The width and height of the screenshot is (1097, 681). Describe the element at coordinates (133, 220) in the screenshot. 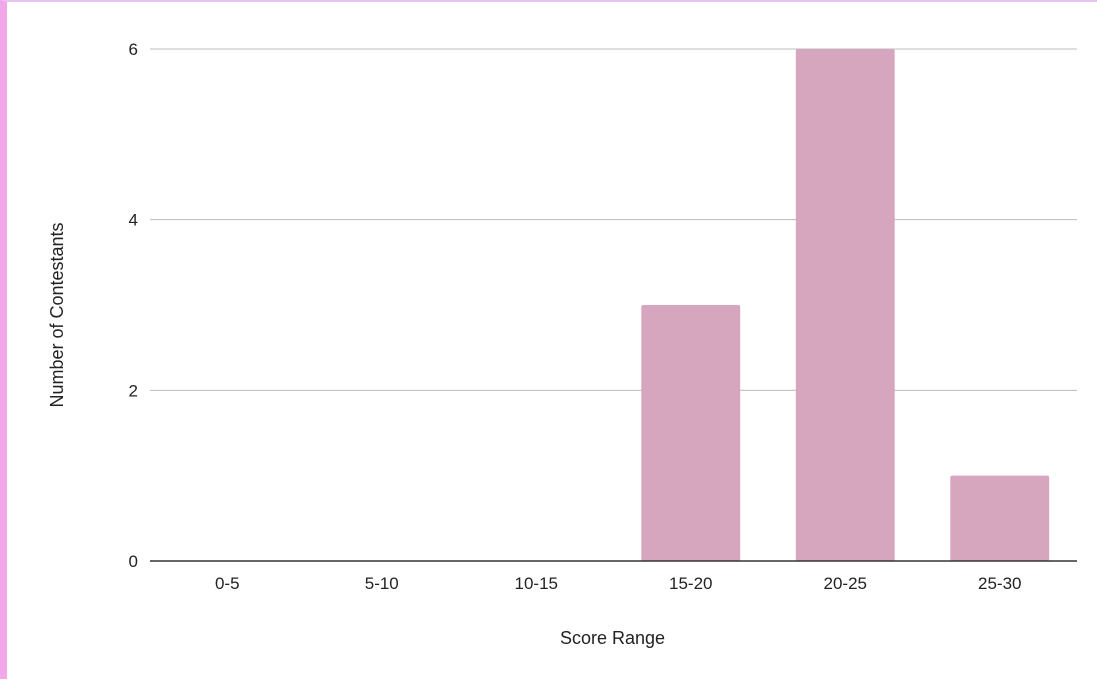

I see `y-tick-label: 4` at that location.